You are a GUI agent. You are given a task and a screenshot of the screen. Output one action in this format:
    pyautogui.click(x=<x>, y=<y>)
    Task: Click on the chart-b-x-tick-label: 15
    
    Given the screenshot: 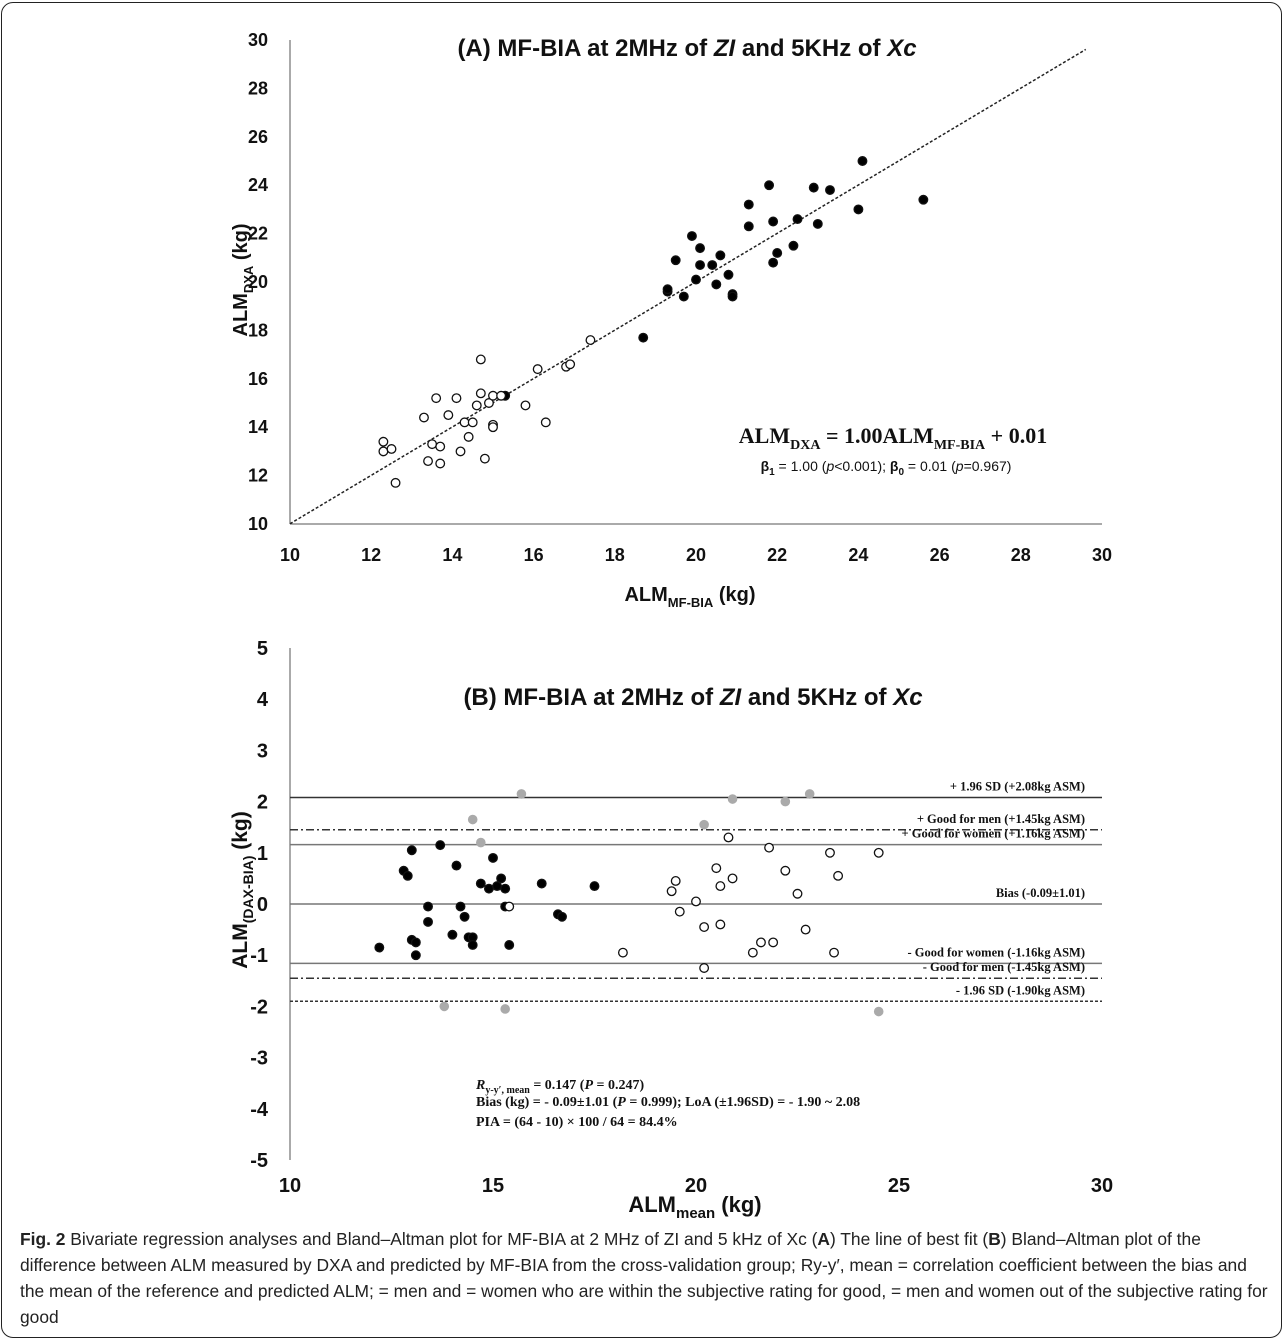 What is the action you would take?
    pyautogui.click(x=493, y=1186)
    